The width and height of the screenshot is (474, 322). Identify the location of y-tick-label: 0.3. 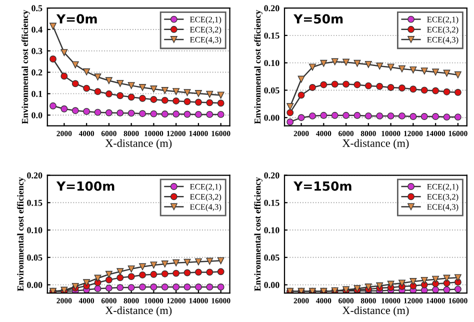
(37, 51).